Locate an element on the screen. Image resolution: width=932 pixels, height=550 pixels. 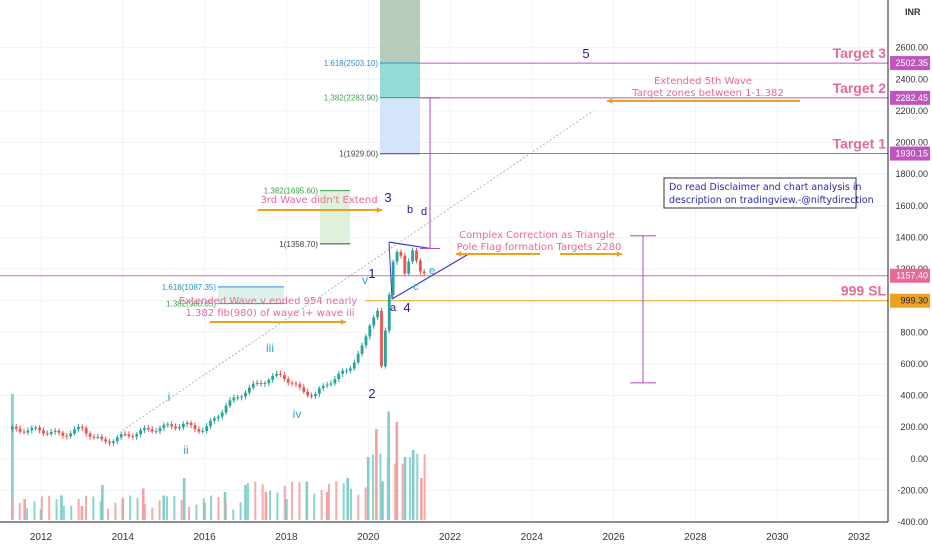
volume-bars is located at coordinates (218, 457).